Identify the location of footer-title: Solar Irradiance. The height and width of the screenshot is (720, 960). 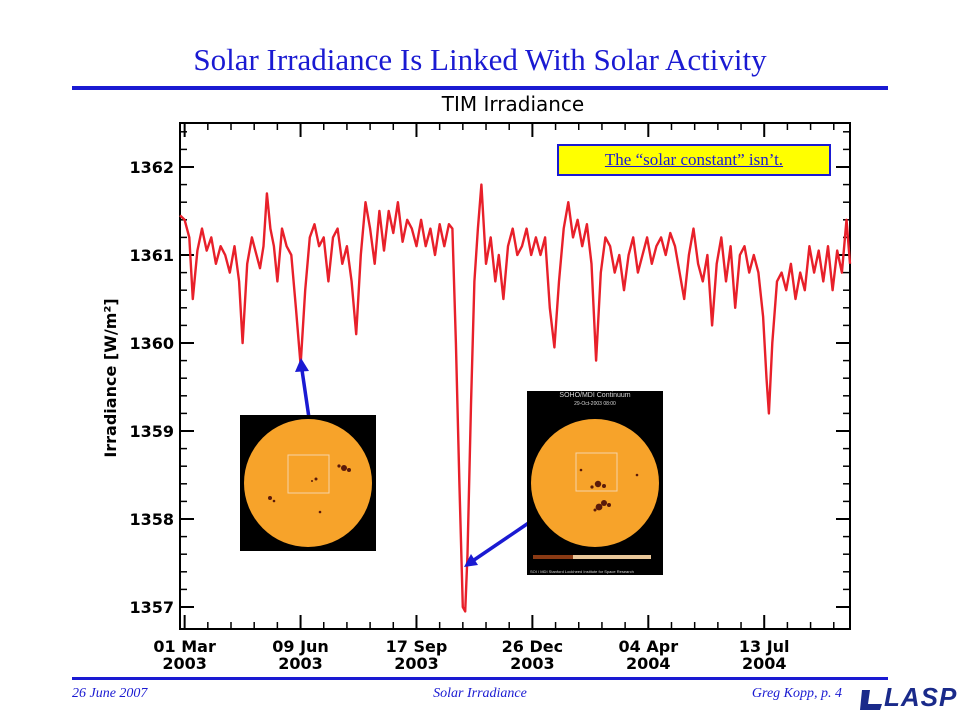
(480, 693).